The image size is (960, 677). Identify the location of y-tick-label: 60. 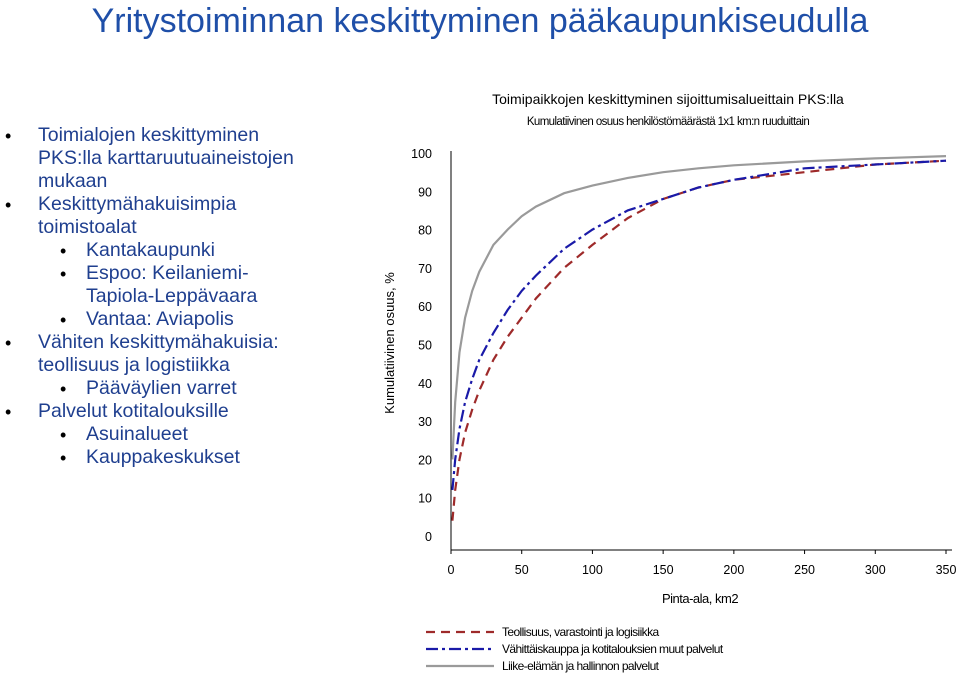
(425, 307).